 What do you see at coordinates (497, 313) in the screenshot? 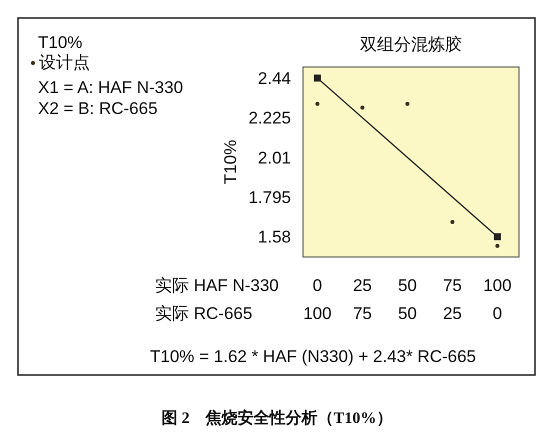
I see `x2-tick-label: 0` at bounding box center [497, 313].